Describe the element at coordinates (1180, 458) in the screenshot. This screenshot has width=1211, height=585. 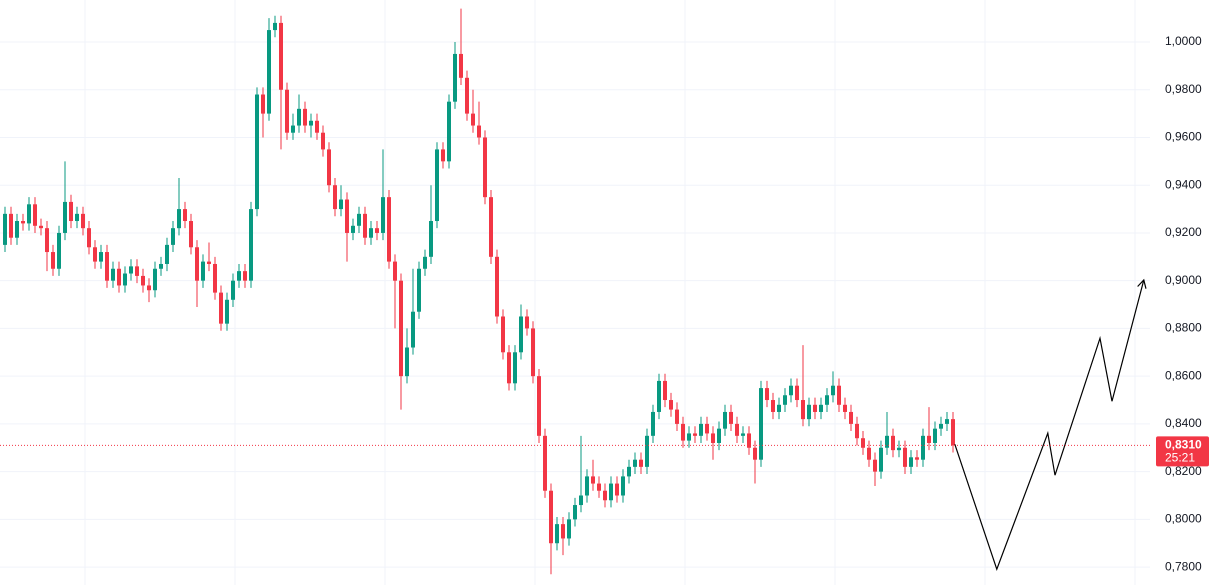
I see `countdown-label: 25:21` at that location.